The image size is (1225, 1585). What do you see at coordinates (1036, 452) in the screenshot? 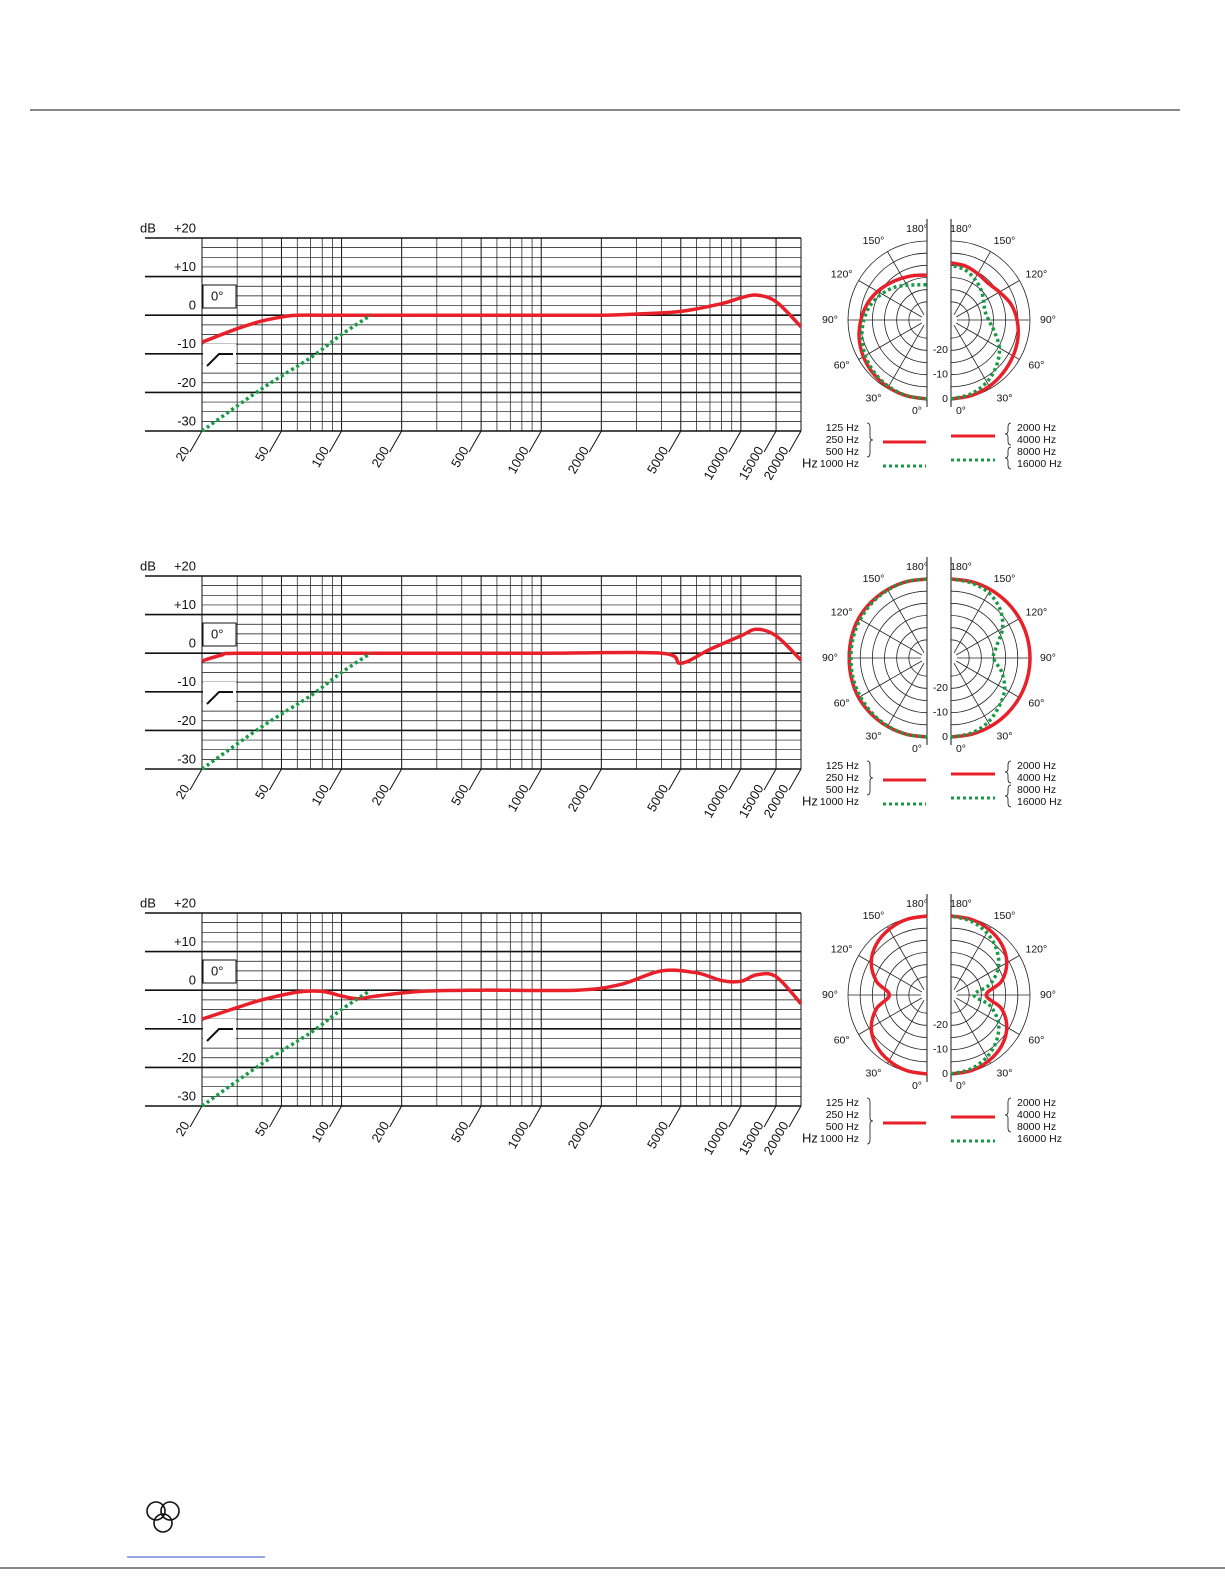
I see `legend-label: 8000 Hz` at bounding box center [1036, 452].